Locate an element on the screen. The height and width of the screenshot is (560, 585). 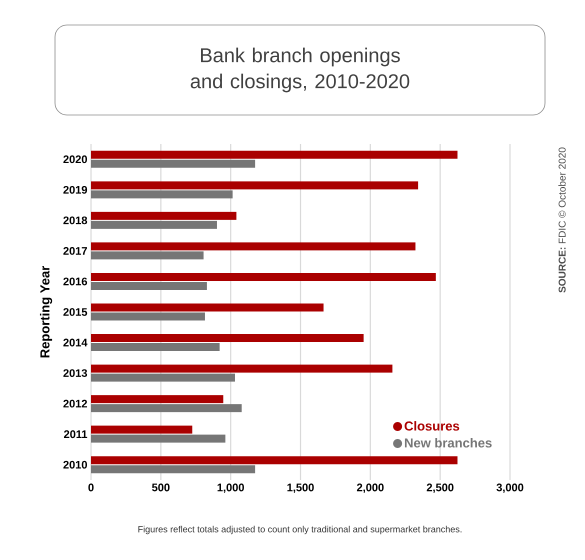
y-tick-label: 2015 is located at coordinates (75, 312).